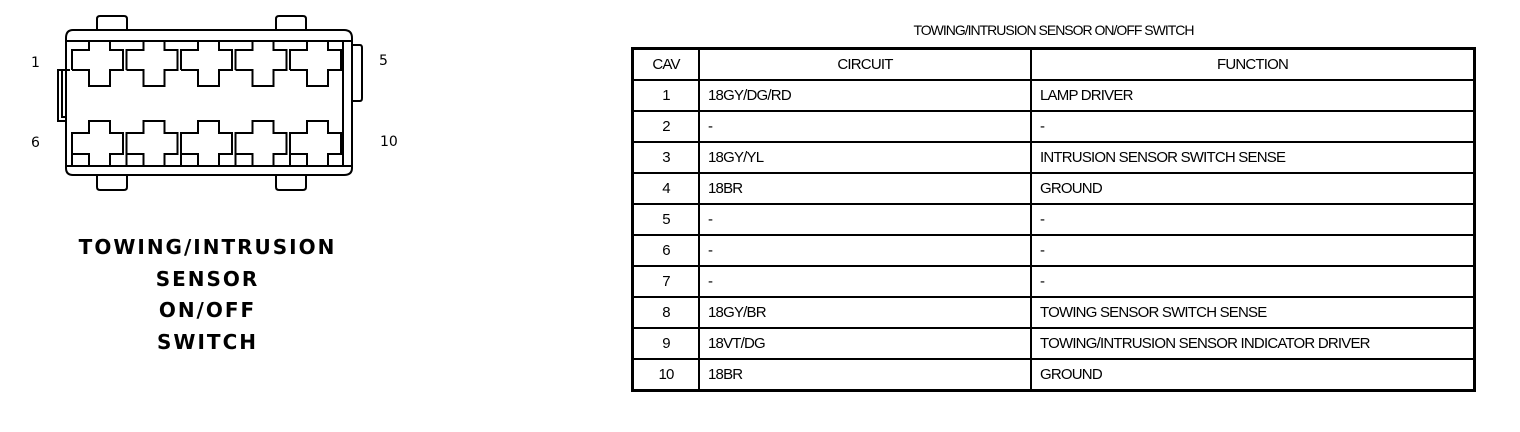 This screenshot has width=1520, height=432. I want to click on table-row: 4 18BR GROUND, so click(1053, 188).